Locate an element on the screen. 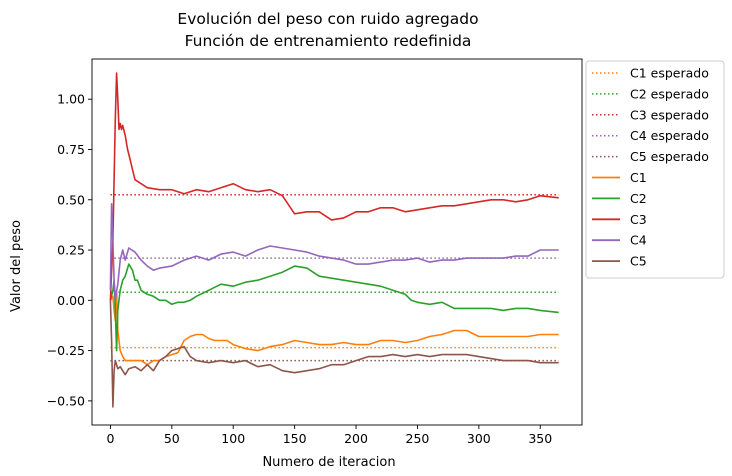 This screenshot has height=476, width=732. series-line-c5 is located at coordinates (334, 354).